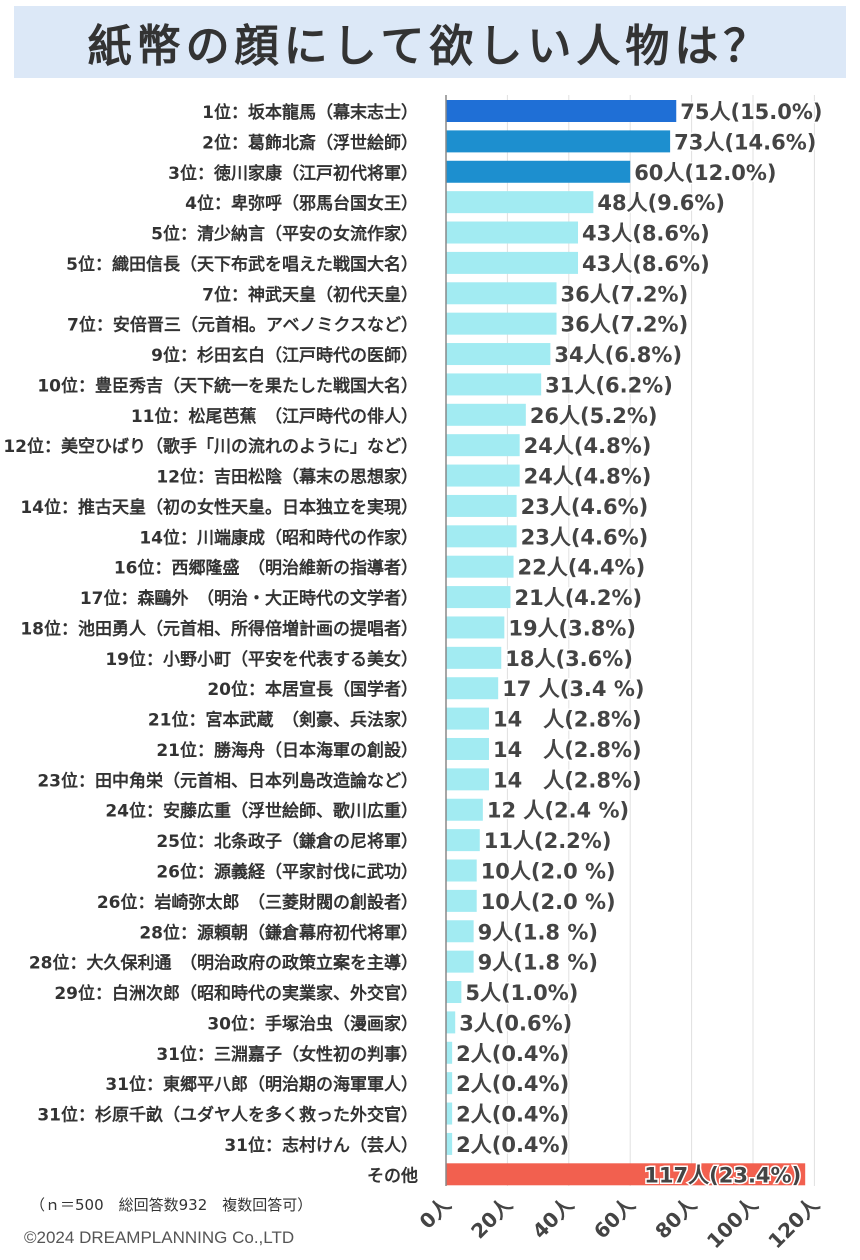 Image resolution: width=860 pixels, height=1260 pixels. What do you see at coordinates (732, 1222) in the screenshot?
I see `x-tick-label: 100人` at bounding box center [732, 1222].